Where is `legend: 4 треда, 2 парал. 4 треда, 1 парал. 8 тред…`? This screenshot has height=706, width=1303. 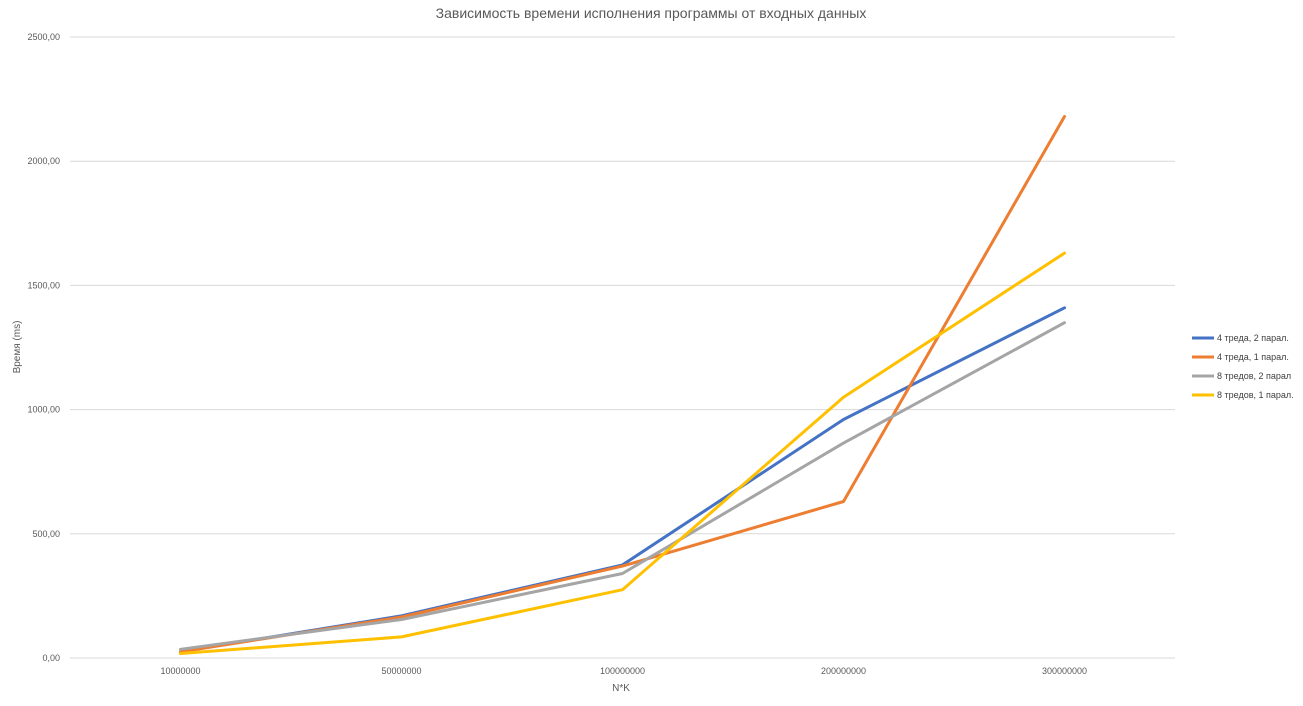
legend: 4 треда, 2 парал. 4 треда, 1 парал. 8 тред… is located at coordinates (1243, 366).